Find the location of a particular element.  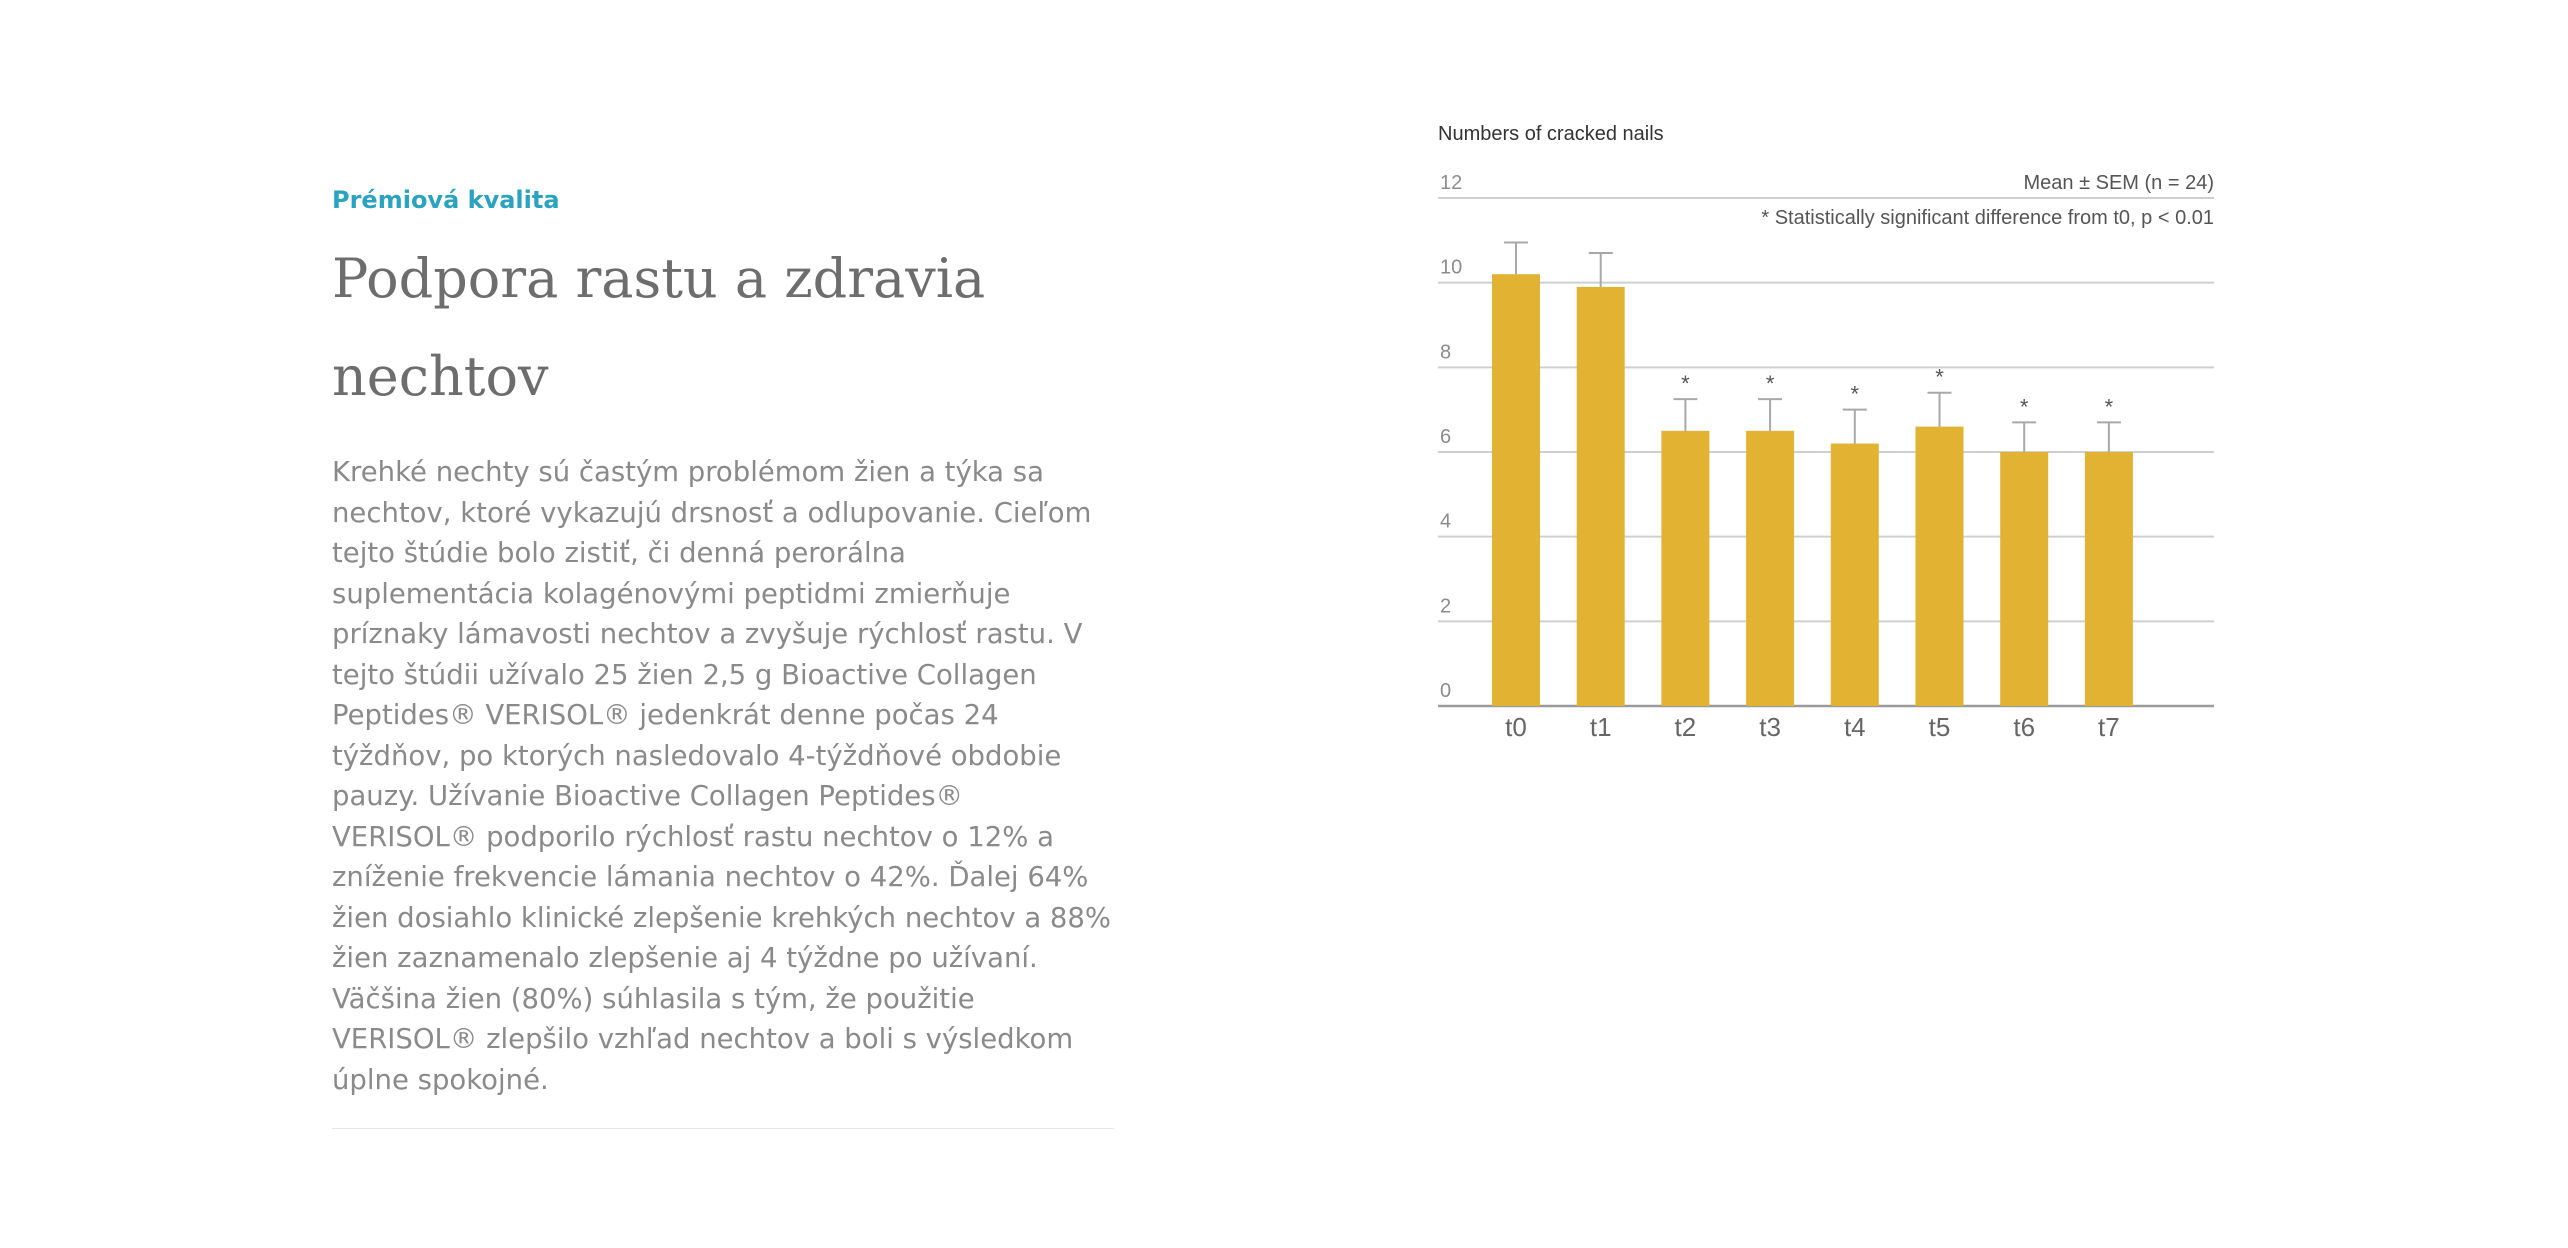

x-tick-label: t1 is located at coordinates (1601, 727).